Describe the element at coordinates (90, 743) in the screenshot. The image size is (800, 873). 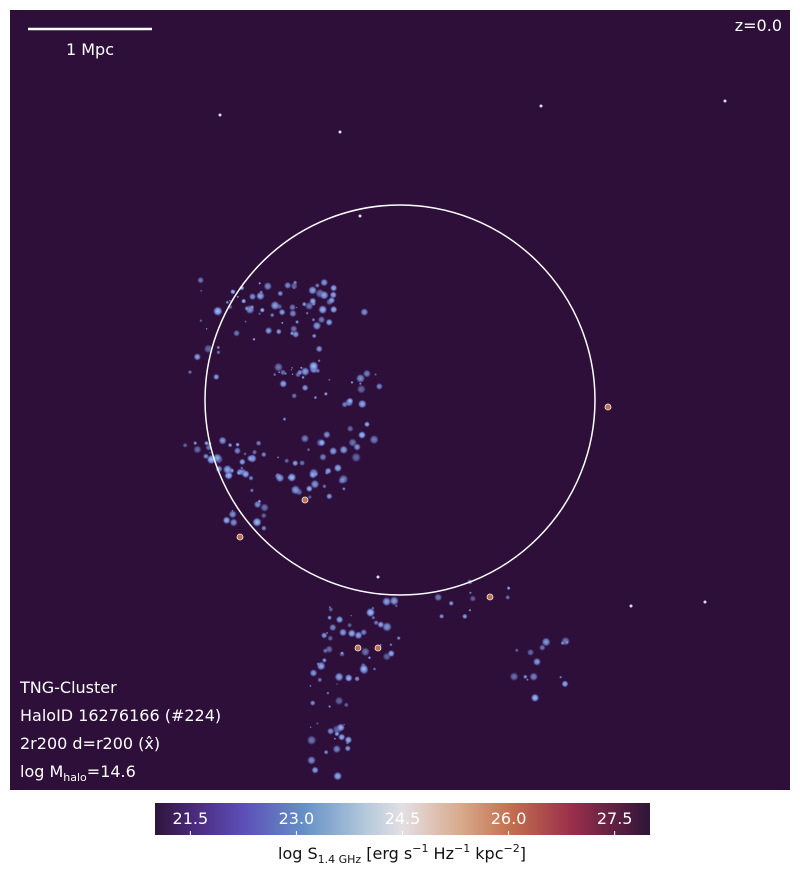
I see `projection: 2r200 d=r200 (x̂)` at that location.